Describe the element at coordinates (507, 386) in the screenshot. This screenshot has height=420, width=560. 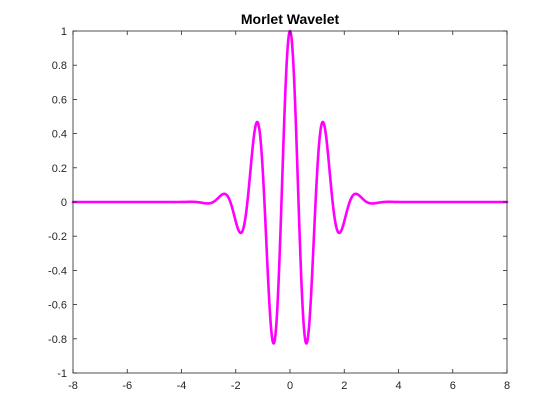
I see `x-tick-label: 8` at that location.